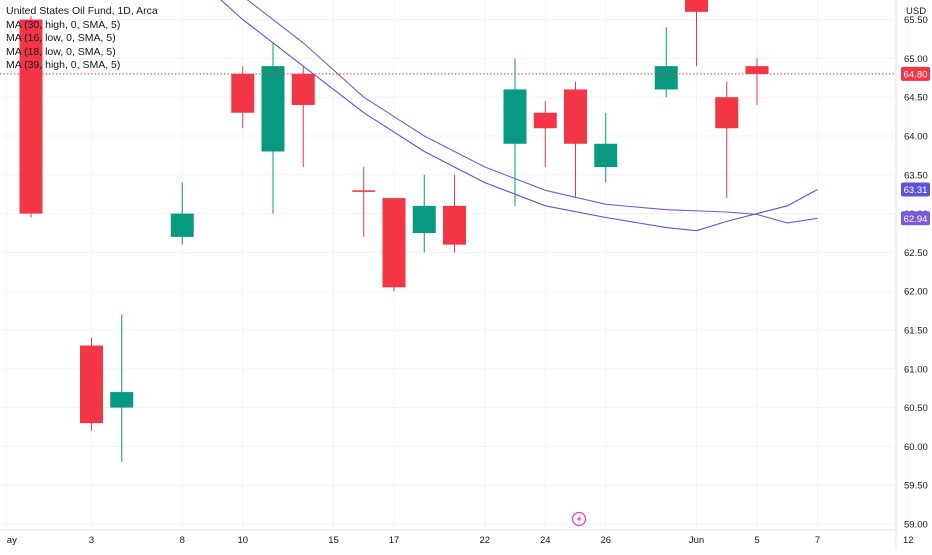 This screenshot has height=555, width=932. I want to click on y-tick-label: 60.50, so click(916, 408).